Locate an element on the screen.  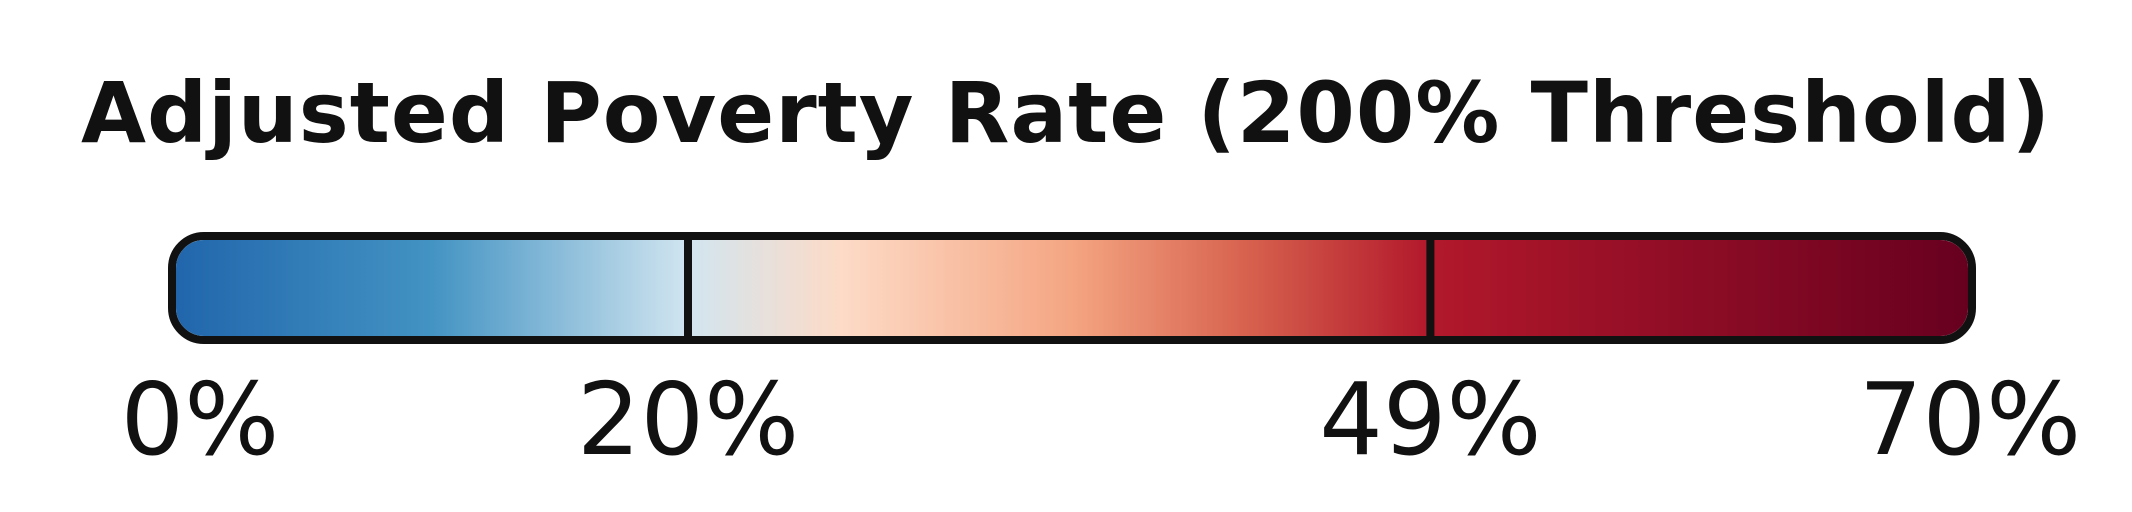
tick-label-20: 20% is located at coordinates (688, 419).